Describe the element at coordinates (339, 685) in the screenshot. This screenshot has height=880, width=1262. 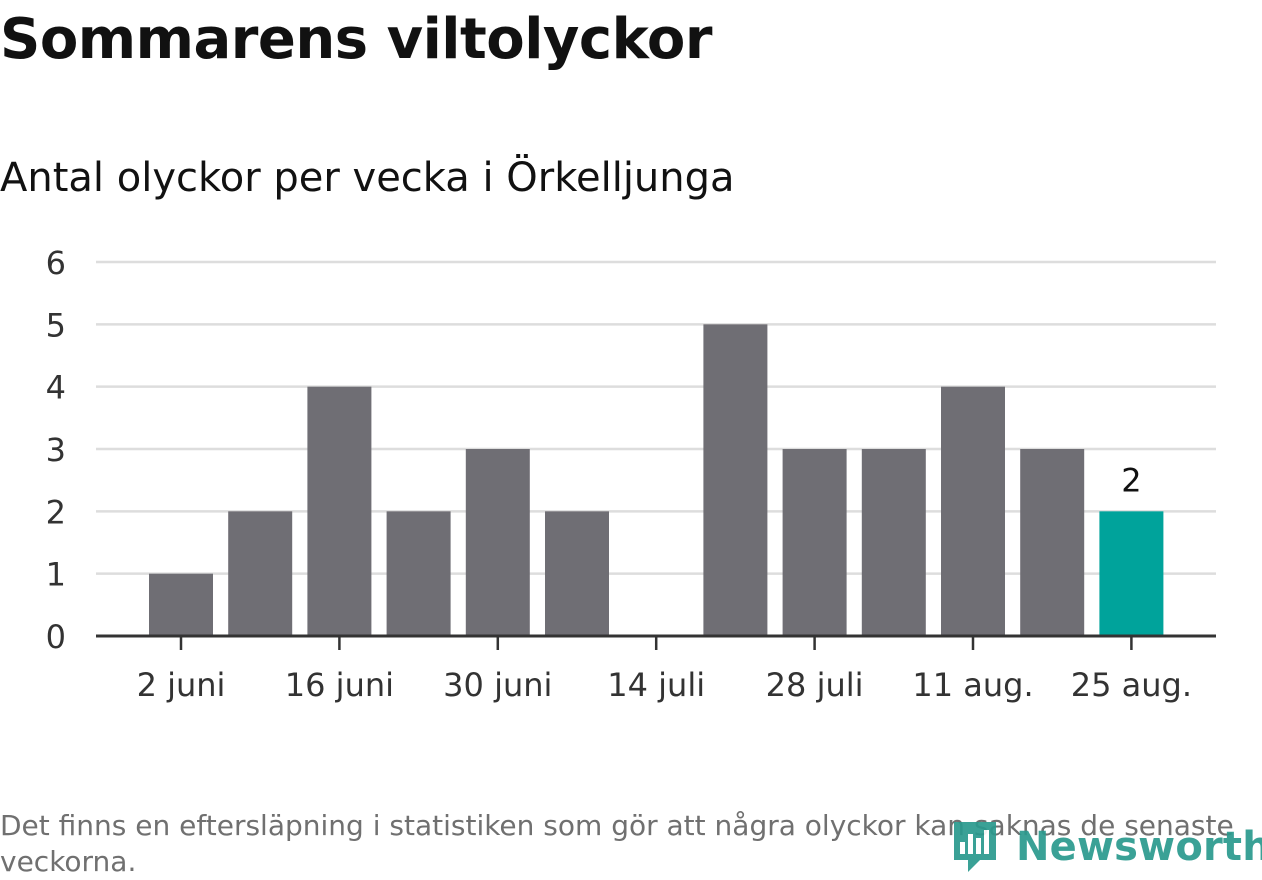
I see `x-tick-label: 16 juni` at that location.